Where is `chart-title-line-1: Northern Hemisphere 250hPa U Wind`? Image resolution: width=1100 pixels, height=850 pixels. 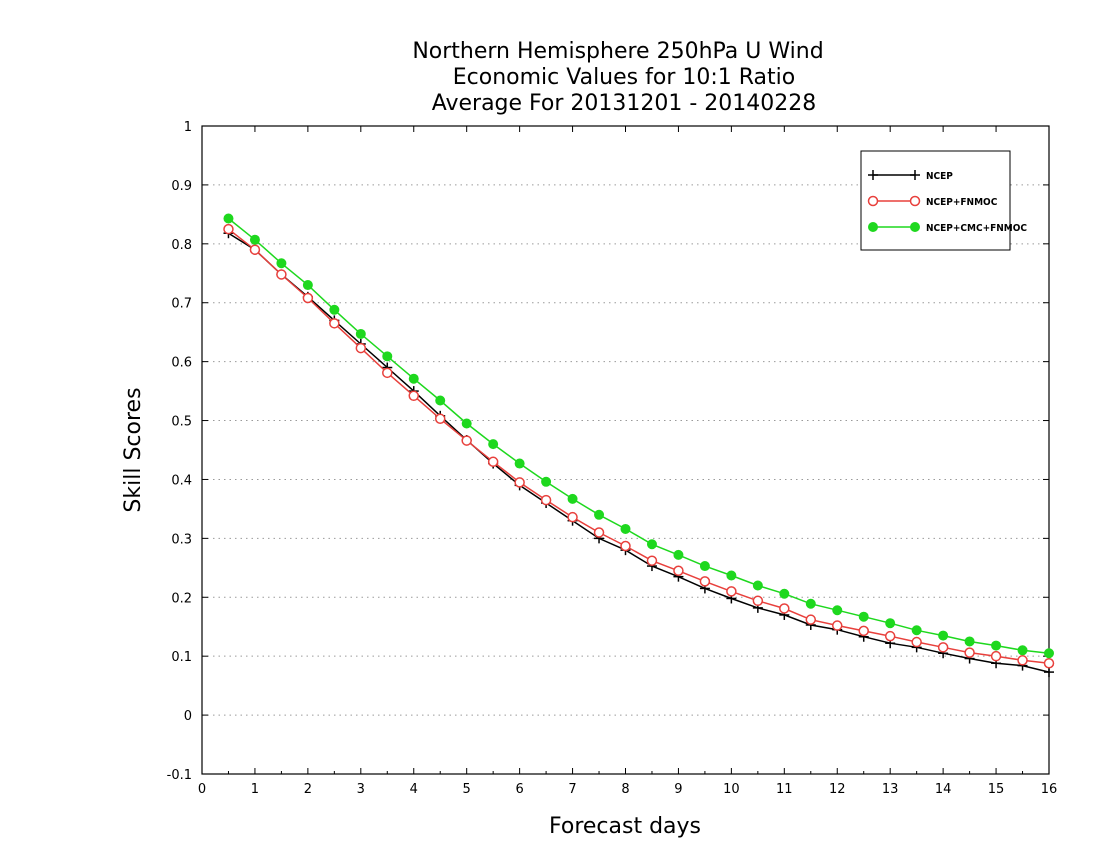
chart-title-line-1: Northern Hemisphere 250hPa U Wind is located at coordinates (617, 51).